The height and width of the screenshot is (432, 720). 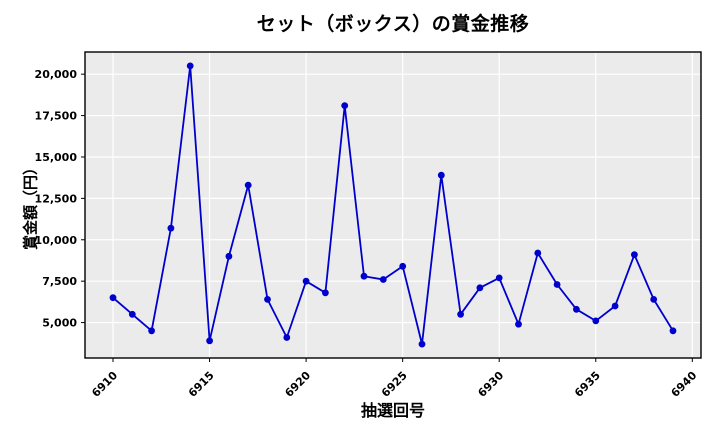 What do you see at coordinates (393, 24) in the screenshot?
I see `chart-title: セット（ボックス）の賞金推移` at bounding box center [393, 24].